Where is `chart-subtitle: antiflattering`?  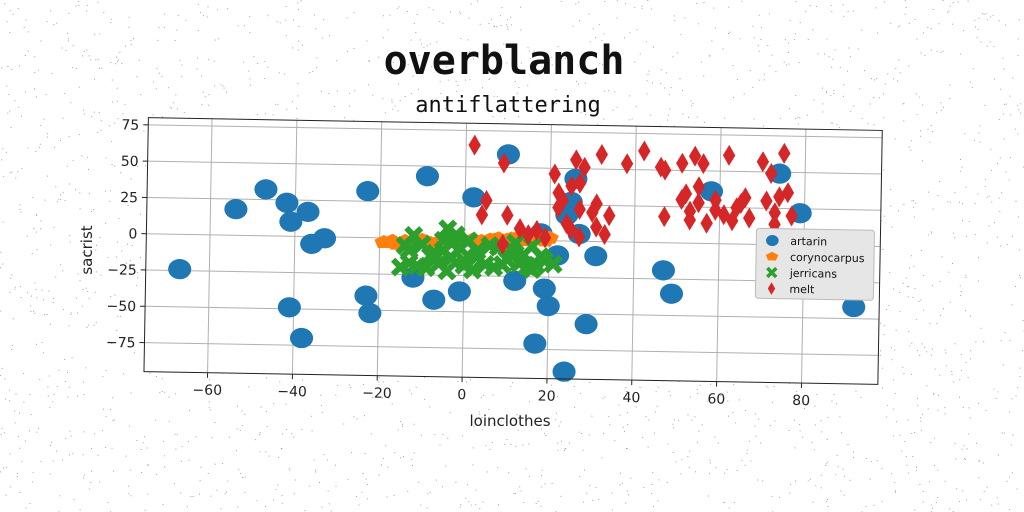
chart-subtitle: antiflattering is located at coordinates (507, 105).